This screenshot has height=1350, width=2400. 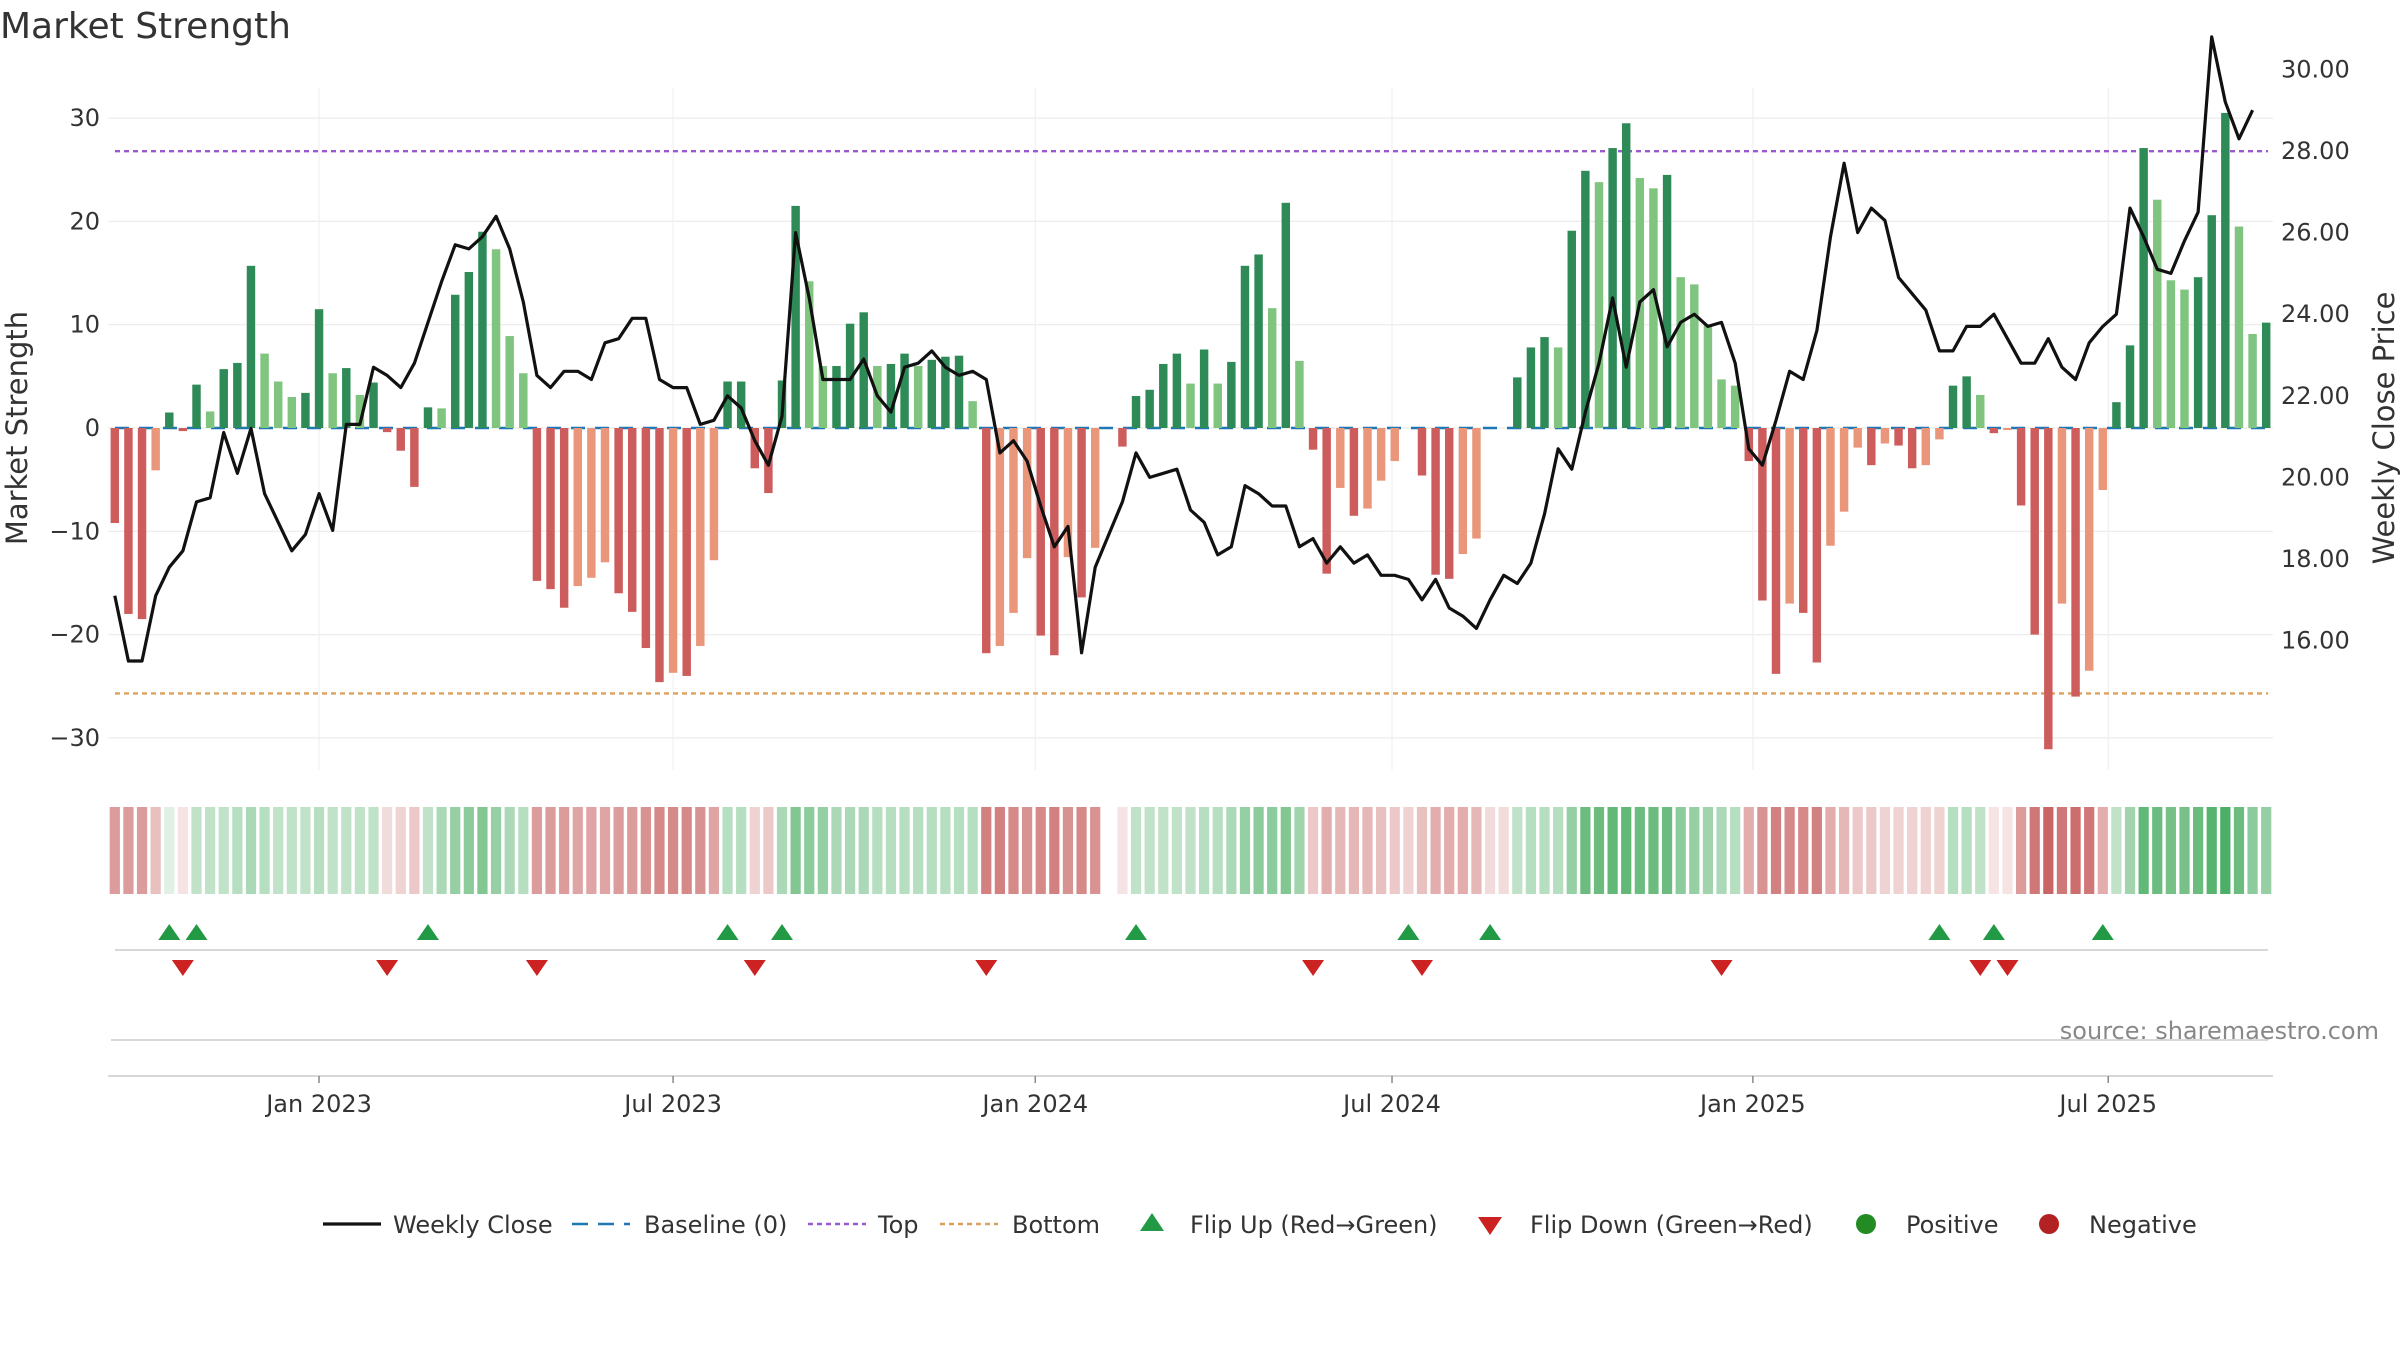 What do you see at coordinates (2315, 314) in the screenshot?
I see `right-tick-label: 24.00` at bounding box center [2315, 314].